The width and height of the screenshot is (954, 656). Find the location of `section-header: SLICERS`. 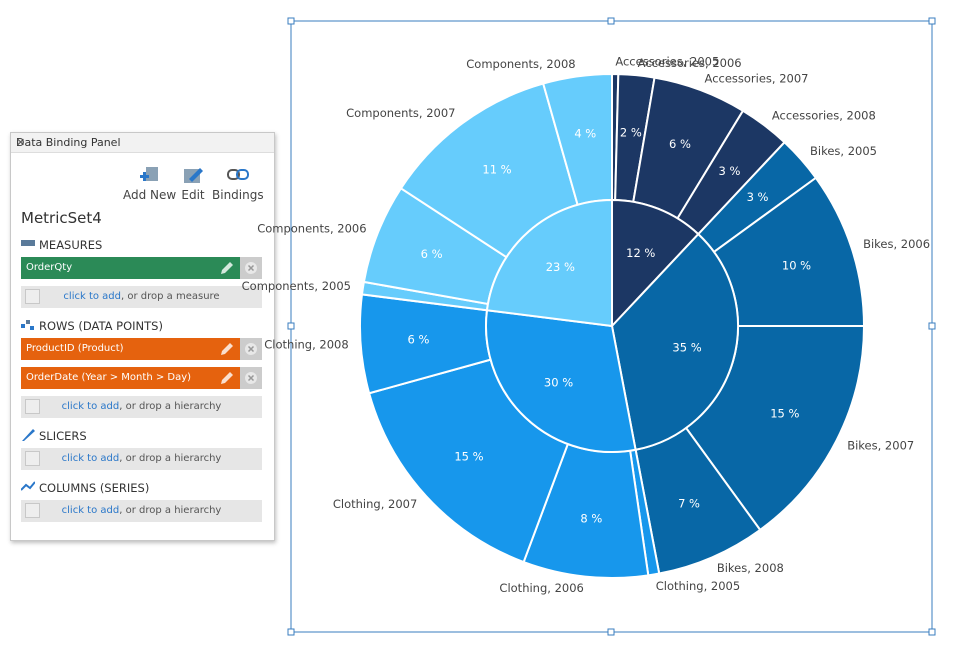

section-header: SLICERS is located at coordinates (54, 435).